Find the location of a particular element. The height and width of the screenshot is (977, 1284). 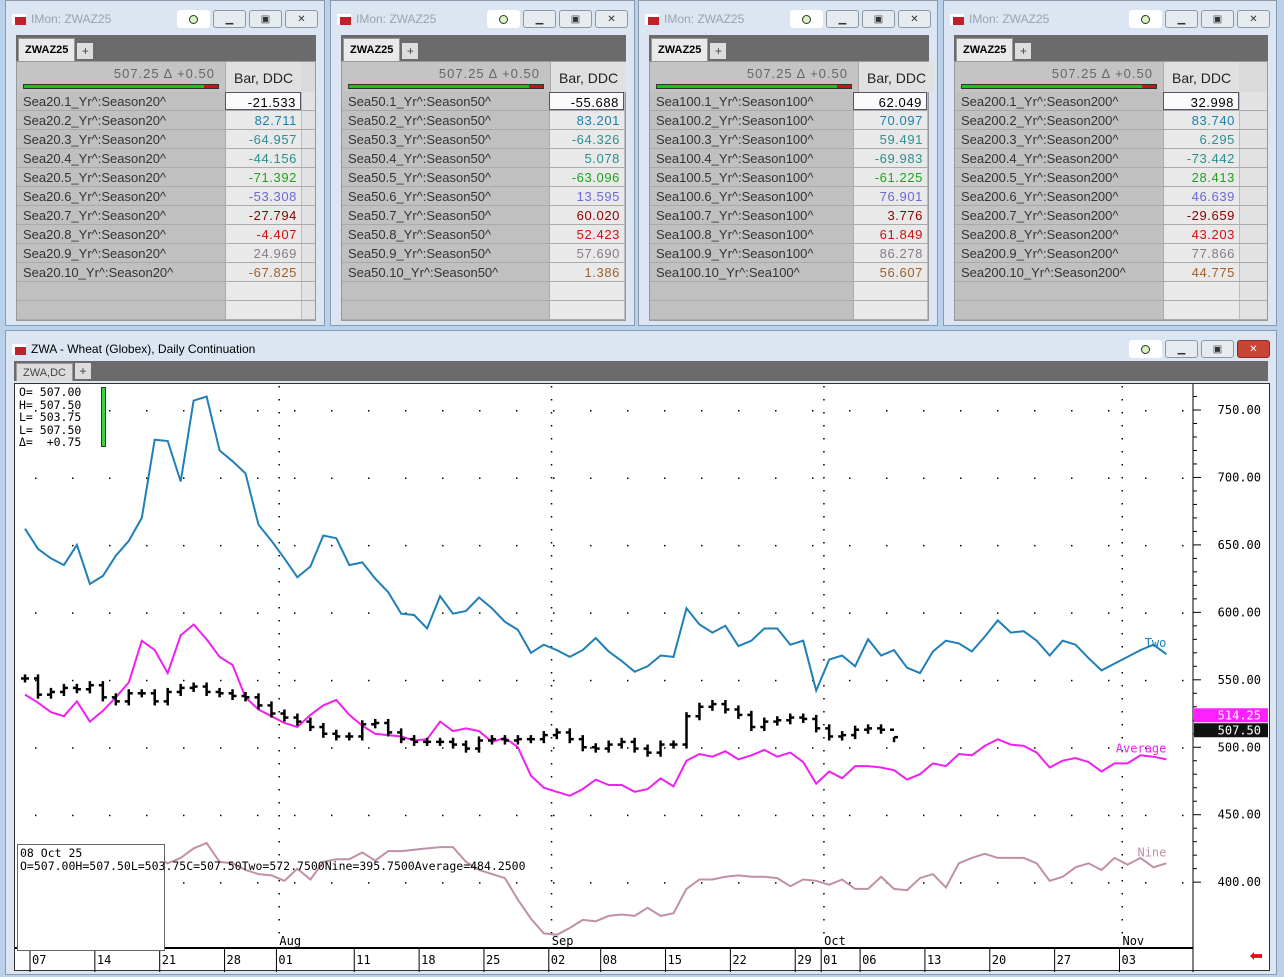

row-value: 44.775 is located at coordinates (1201, 272).